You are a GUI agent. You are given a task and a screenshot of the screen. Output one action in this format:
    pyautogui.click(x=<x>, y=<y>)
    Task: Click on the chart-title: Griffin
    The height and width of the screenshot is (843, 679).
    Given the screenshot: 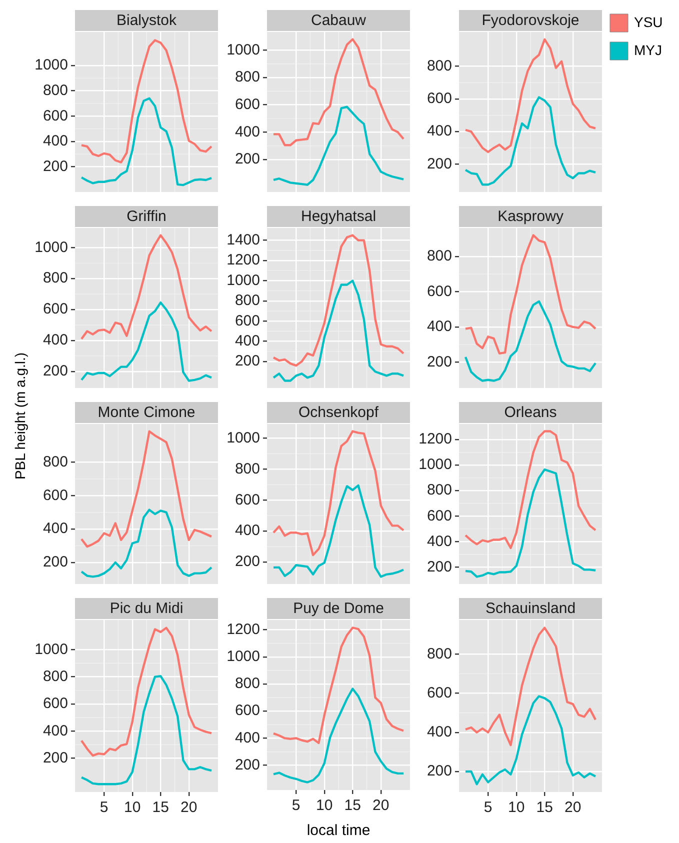 What is the action you would take?
    pyautogui.click(x=146, y=217)
    